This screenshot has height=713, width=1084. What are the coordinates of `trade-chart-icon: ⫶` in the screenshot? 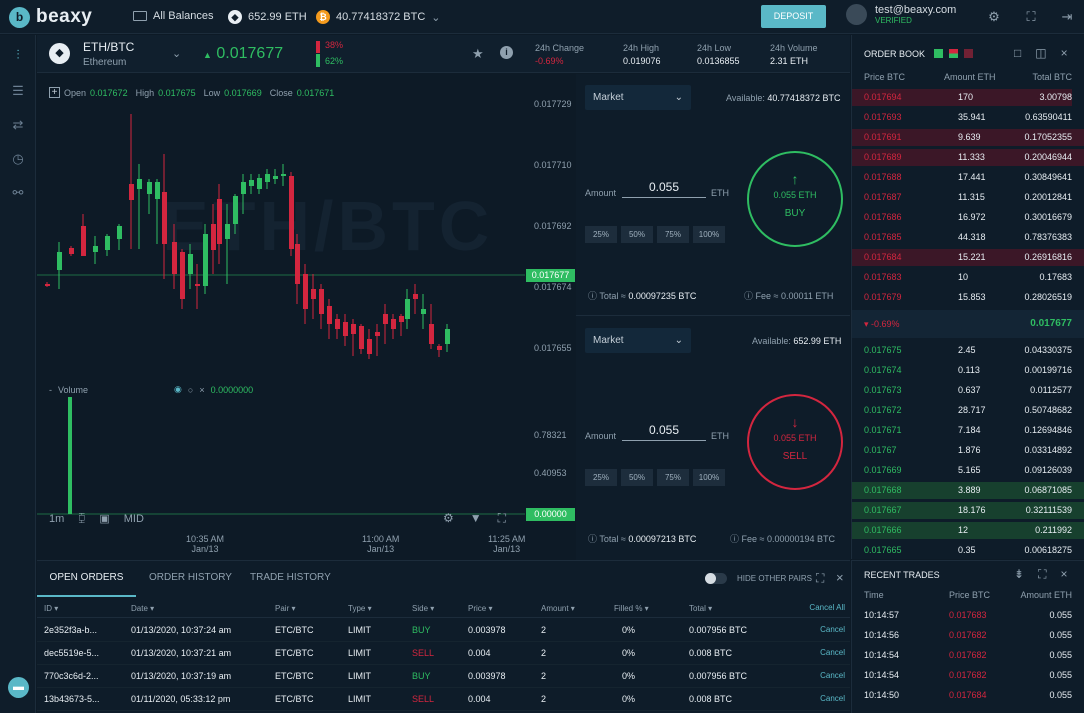 It's located at (18, 54).